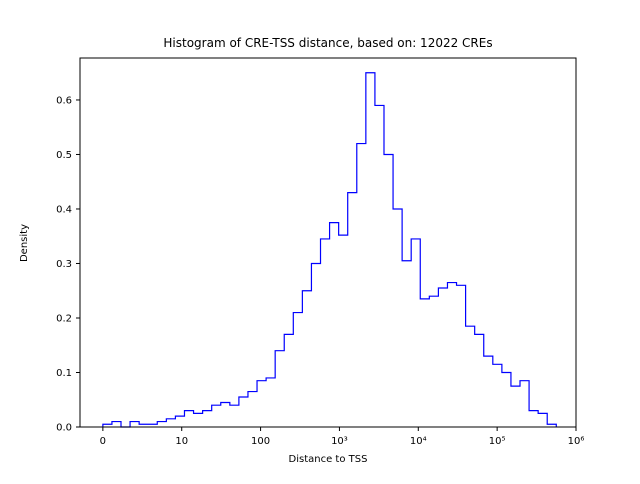 Image resolution: width=640 pixels, height=484 pixels. I want to click on x-tick-label: 10⁴, so click(418, 441).